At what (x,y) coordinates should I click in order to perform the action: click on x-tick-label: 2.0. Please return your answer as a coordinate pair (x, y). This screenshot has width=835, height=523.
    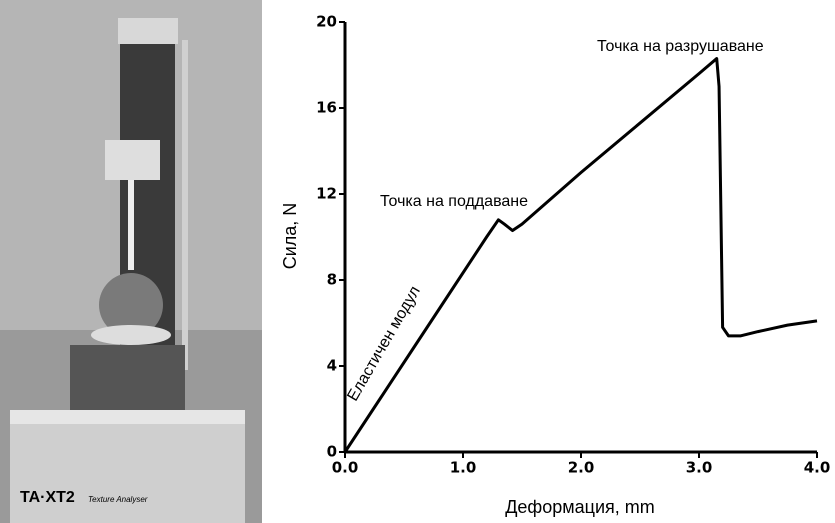
    Looking at the image, I should click on (581, 468).